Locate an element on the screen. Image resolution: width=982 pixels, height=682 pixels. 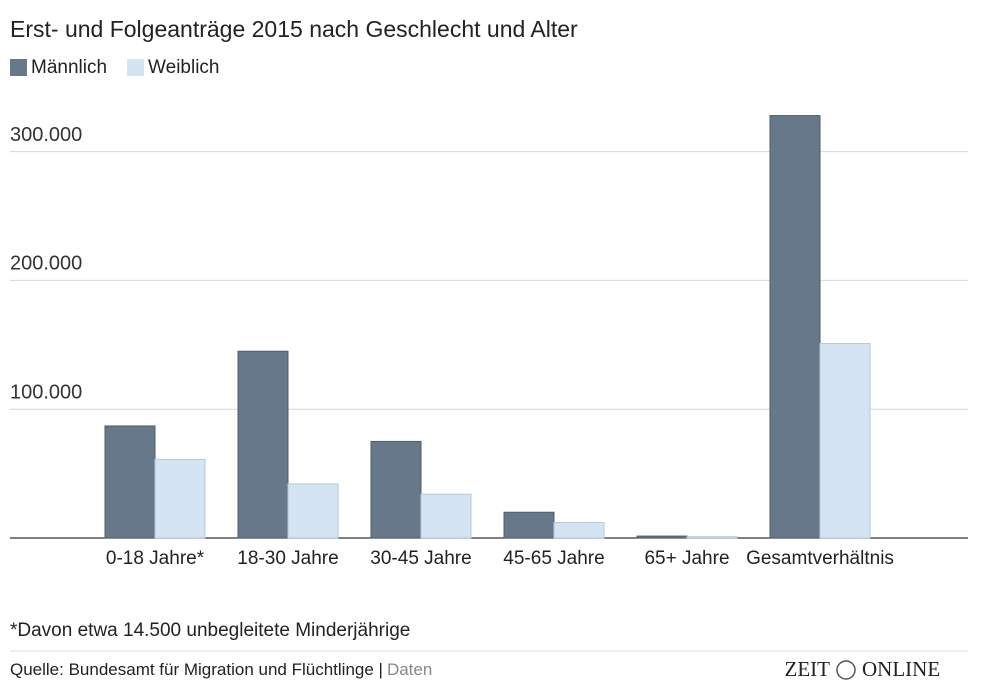
logo-emblem is located at coordinates (846, 670).